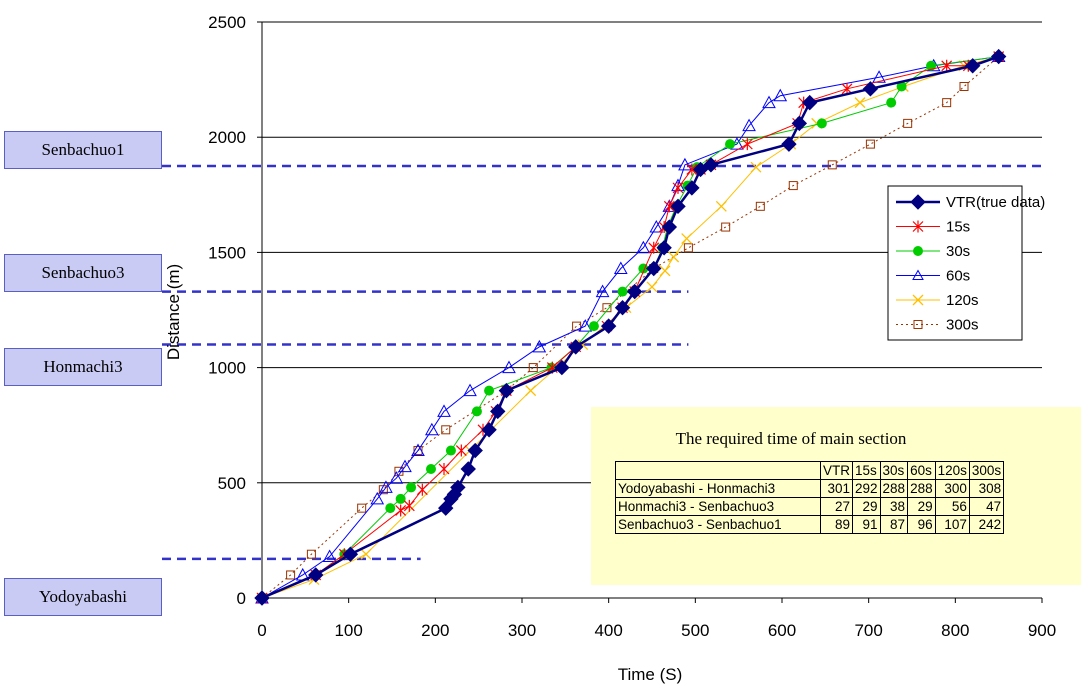 This screenshot has width=1081, height=689. I want to click on legend-item: 30s, so click(933, 251).